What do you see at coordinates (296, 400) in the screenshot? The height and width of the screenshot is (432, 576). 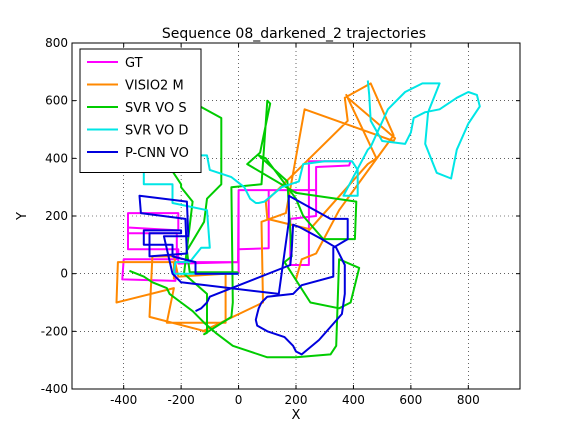 I see `x-tick-label: 200` at bounding box center [296, 400].